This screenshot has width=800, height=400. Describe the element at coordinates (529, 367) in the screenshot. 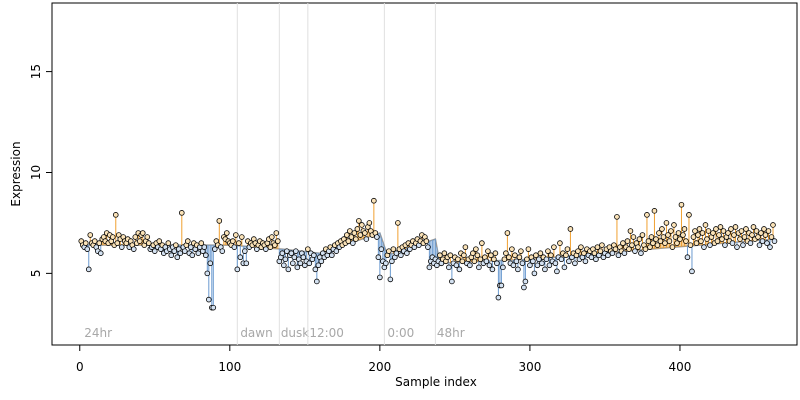

I see `x-tick-label: 300` at that location.